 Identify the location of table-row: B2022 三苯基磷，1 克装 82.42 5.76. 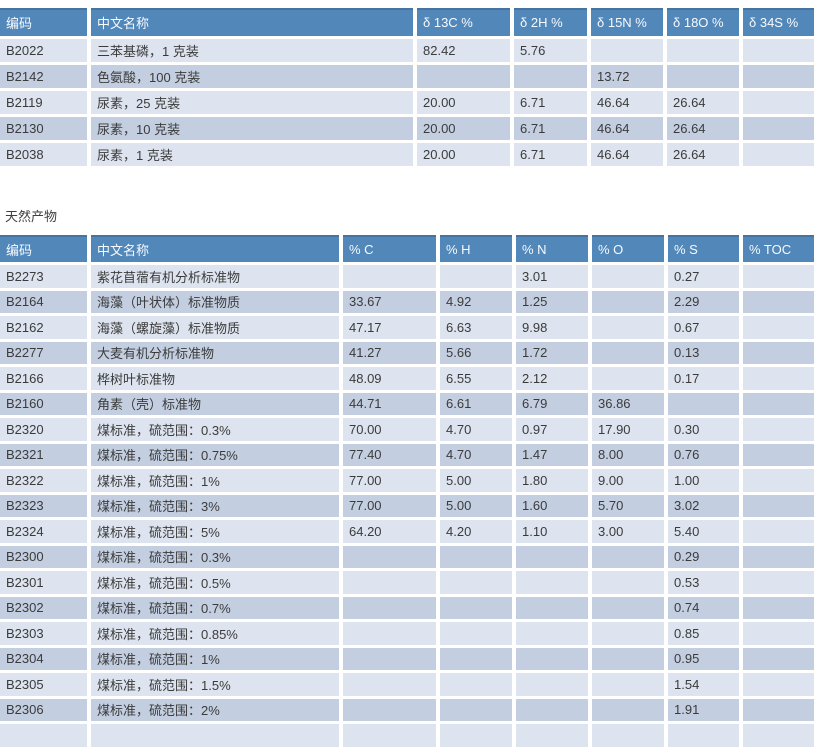
(407, 51).